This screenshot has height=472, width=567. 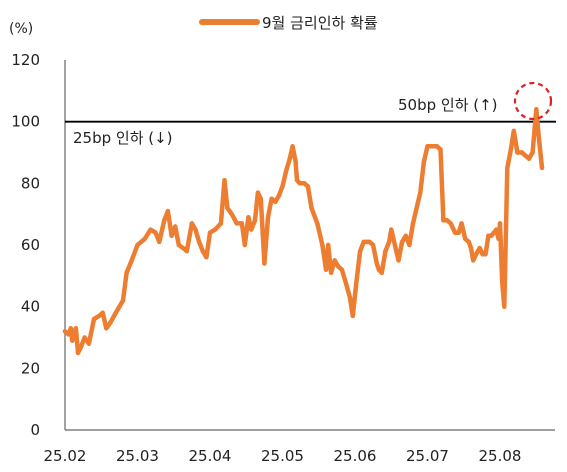 I want to click on y-tick-labels: 0 20 40 60 80 100 120, so click(x=25, y=245).